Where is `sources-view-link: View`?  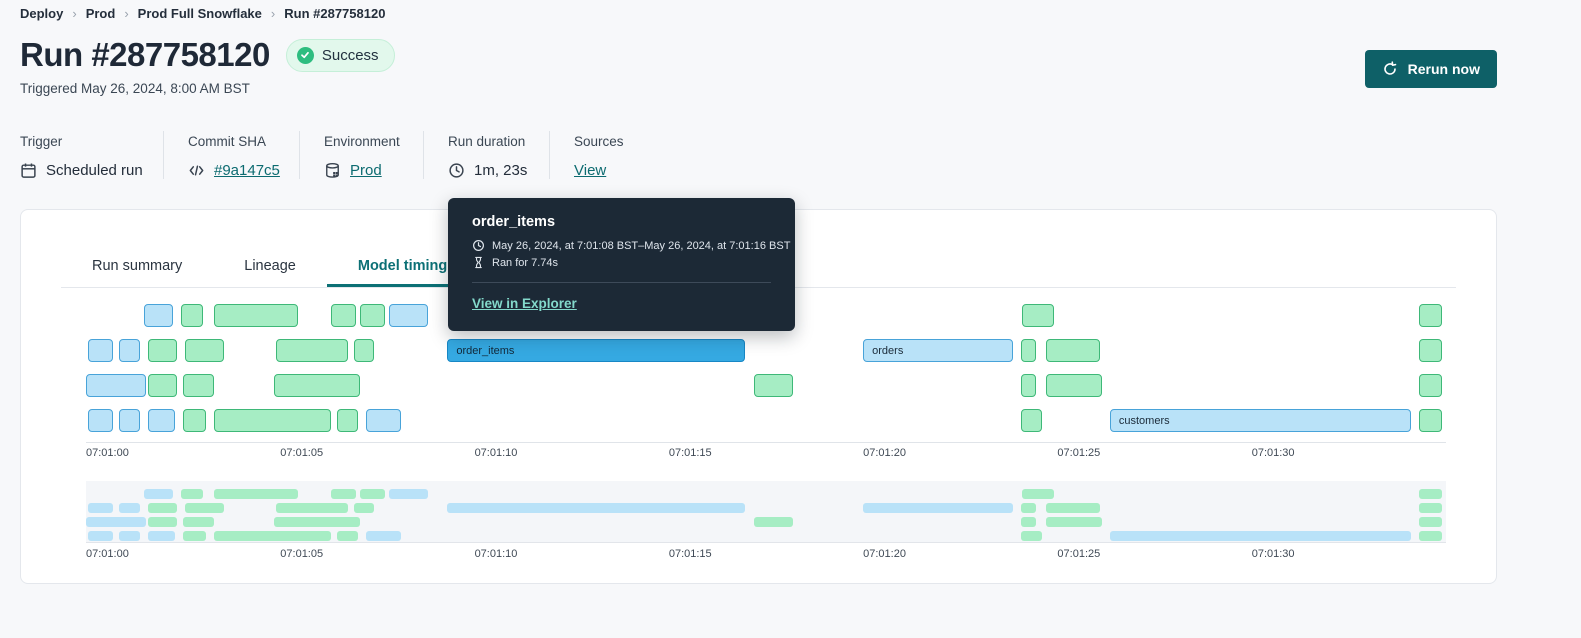
sources-view-link: View is located at coordinates (590, 170).